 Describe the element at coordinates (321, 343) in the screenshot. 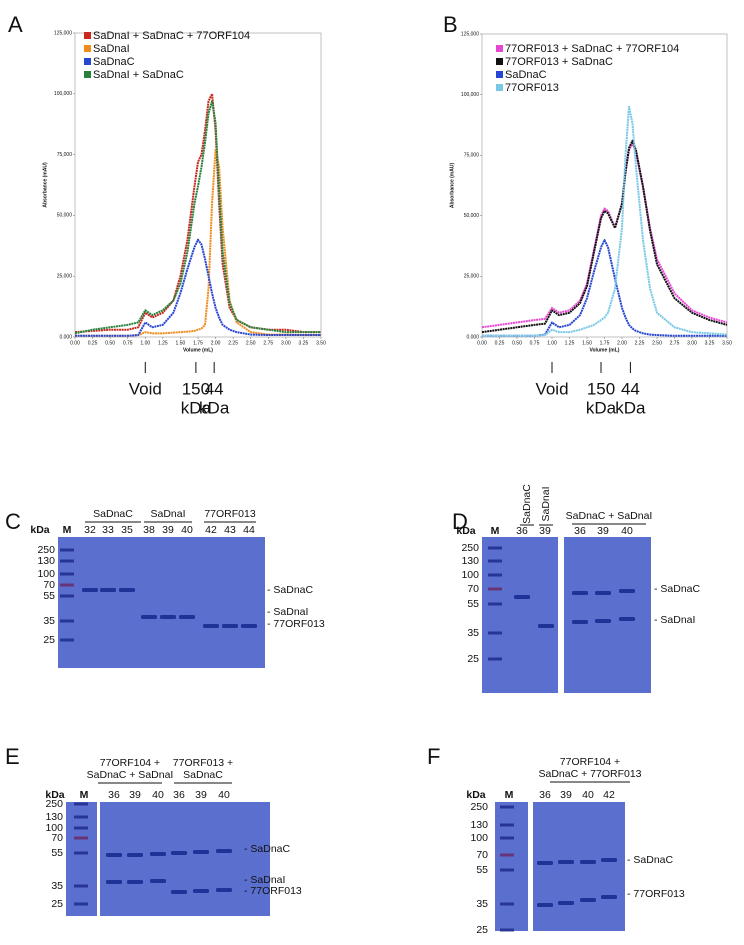

I see `x-tick-label: 3.50` at that location.